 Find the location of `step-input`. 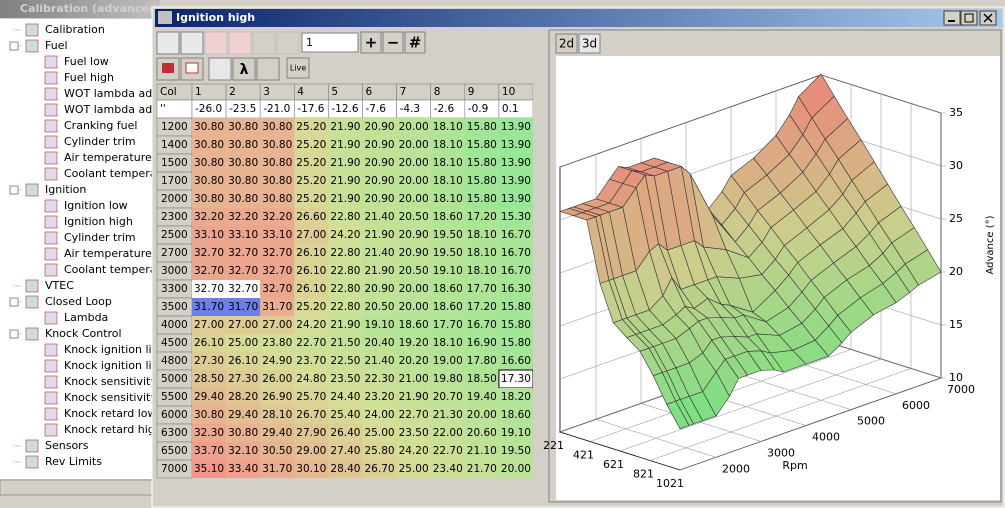

step-input is located at coordinates (330, 42).